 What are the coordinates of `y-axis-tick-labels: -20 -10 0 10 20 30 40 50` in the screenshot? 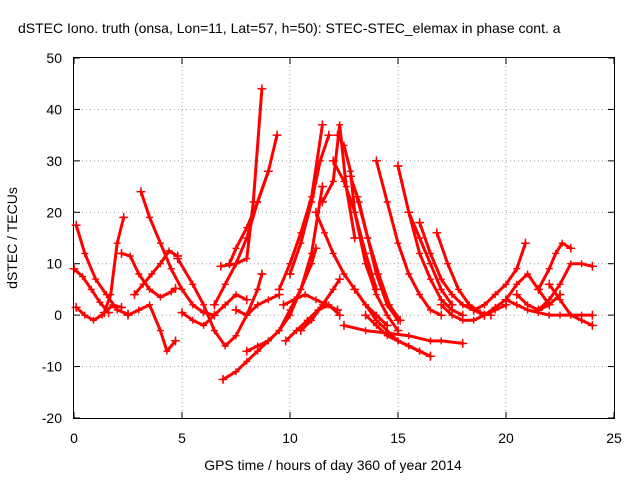 It's located at (52, 238).